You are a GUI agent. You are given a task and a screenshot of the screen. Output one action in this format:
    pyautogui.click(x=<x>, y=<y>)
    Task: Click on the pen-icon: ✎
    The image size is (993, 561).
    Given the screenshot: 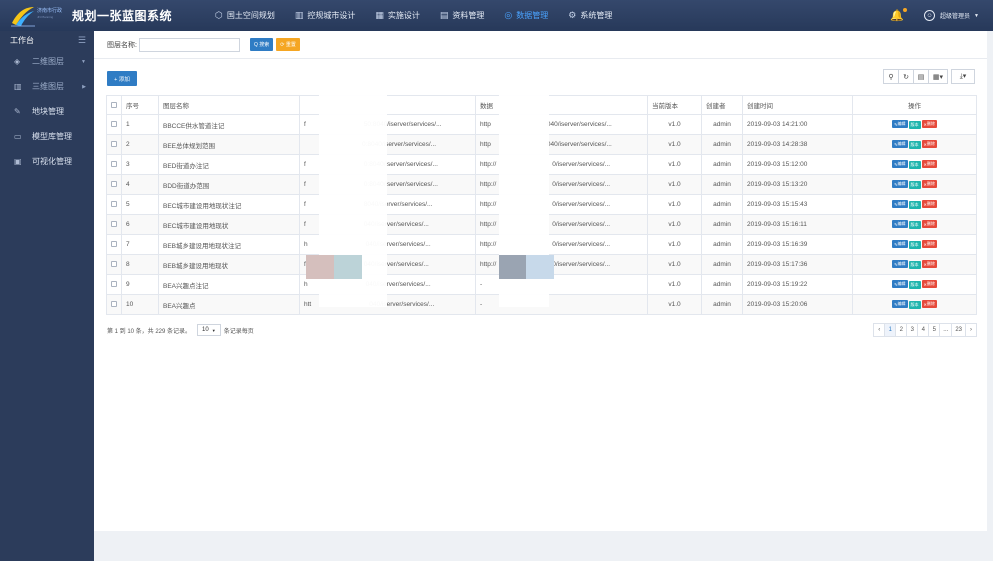 What is the action you would take?
    pyautogui.click(x=17, y=111)
    